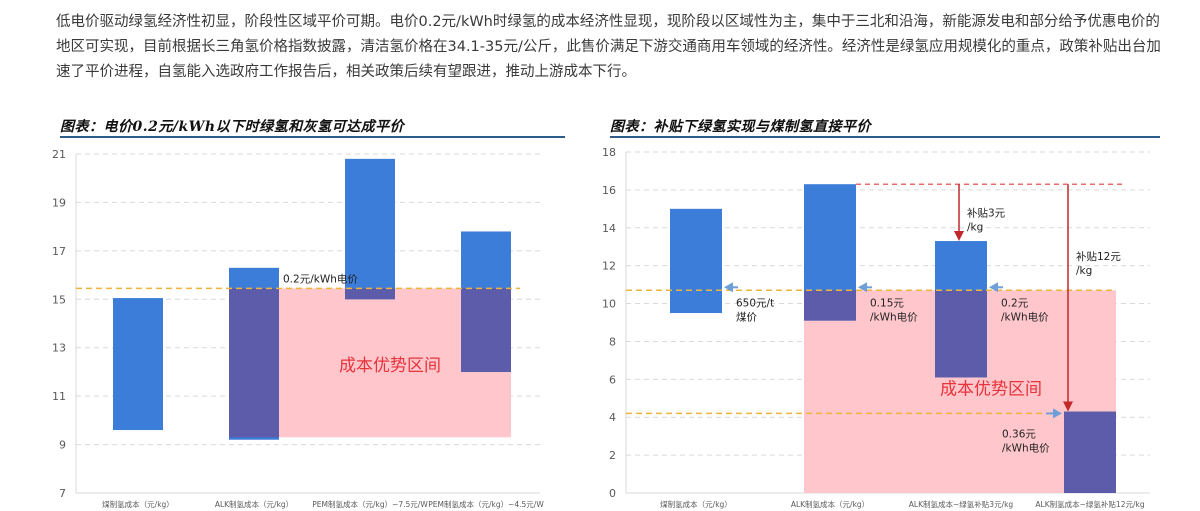 The width and height of the screenshot is (1200, 511). What do you see at coordinates (609, 152) in the screenshot?
I see `chart2-ytick-label: 18` at bounding box center [609, 152].